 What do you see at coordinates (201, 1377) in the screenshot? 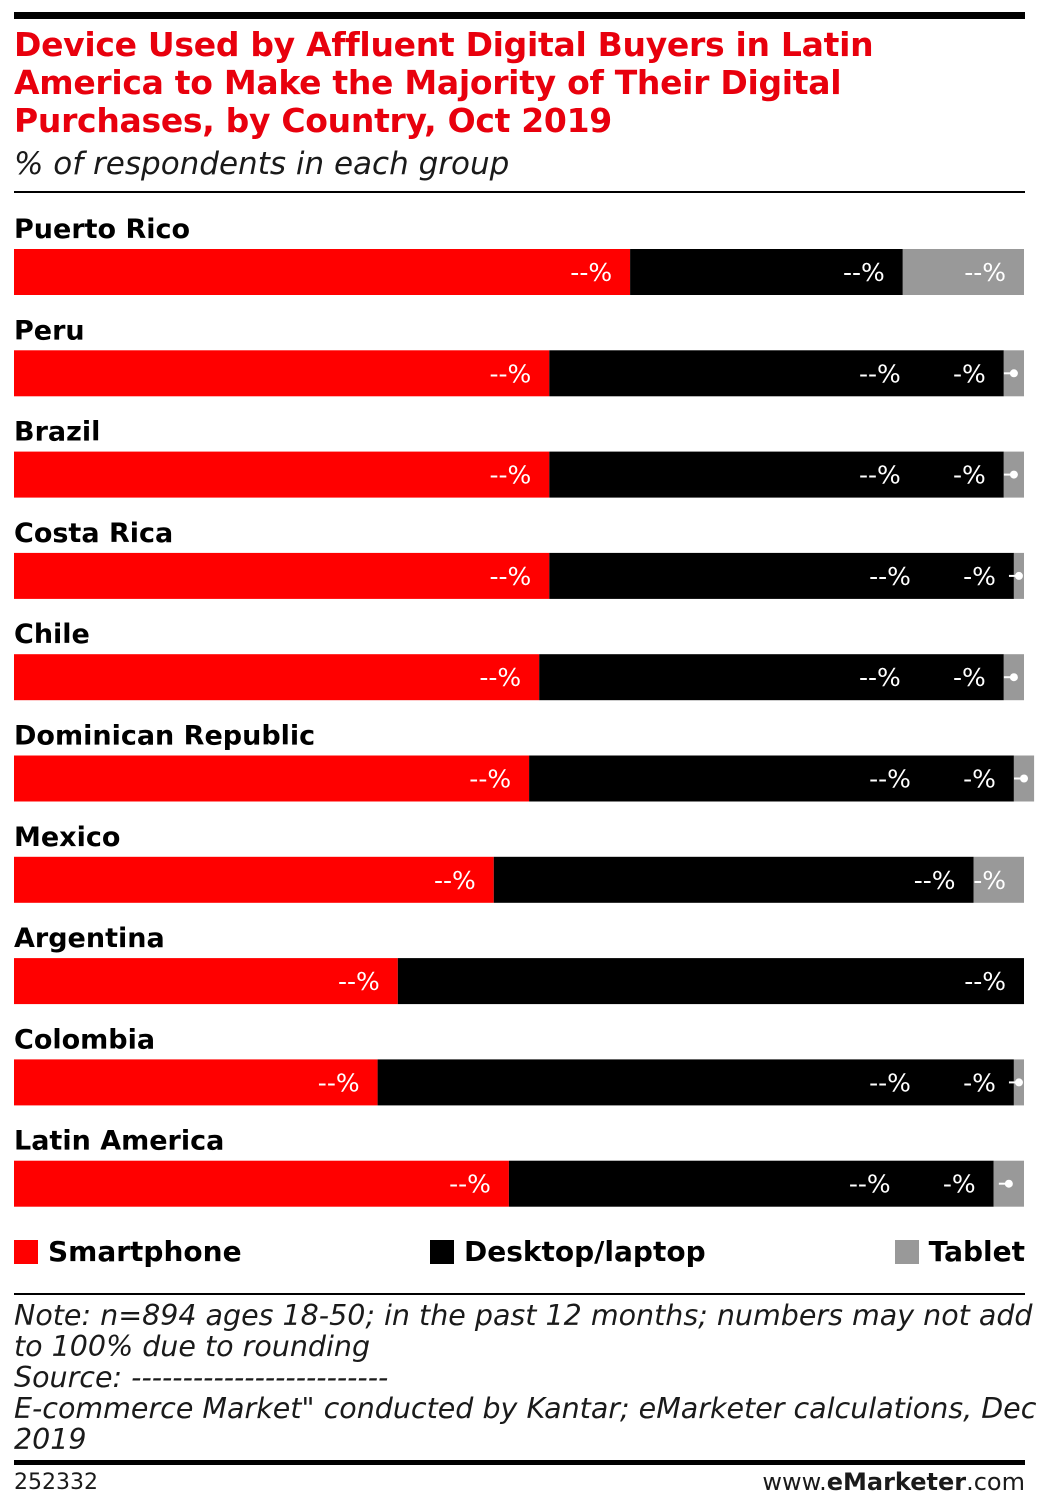
I see `note-line: Source: -------------------------` at bounding box center [201, 1377].